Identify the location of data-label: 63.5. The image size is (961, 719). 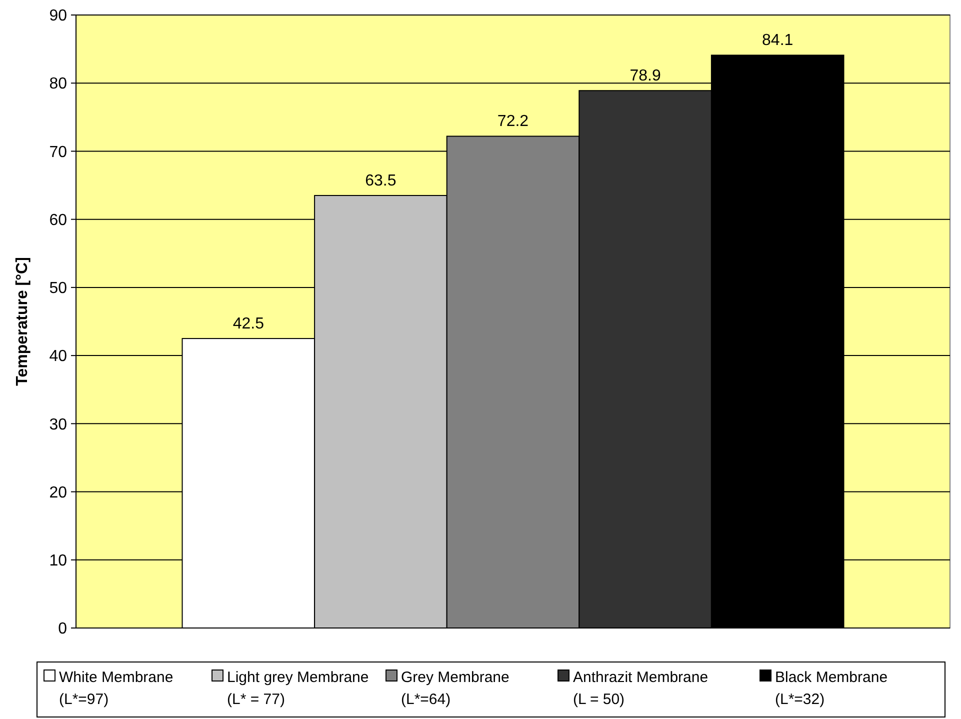
(380, 181).